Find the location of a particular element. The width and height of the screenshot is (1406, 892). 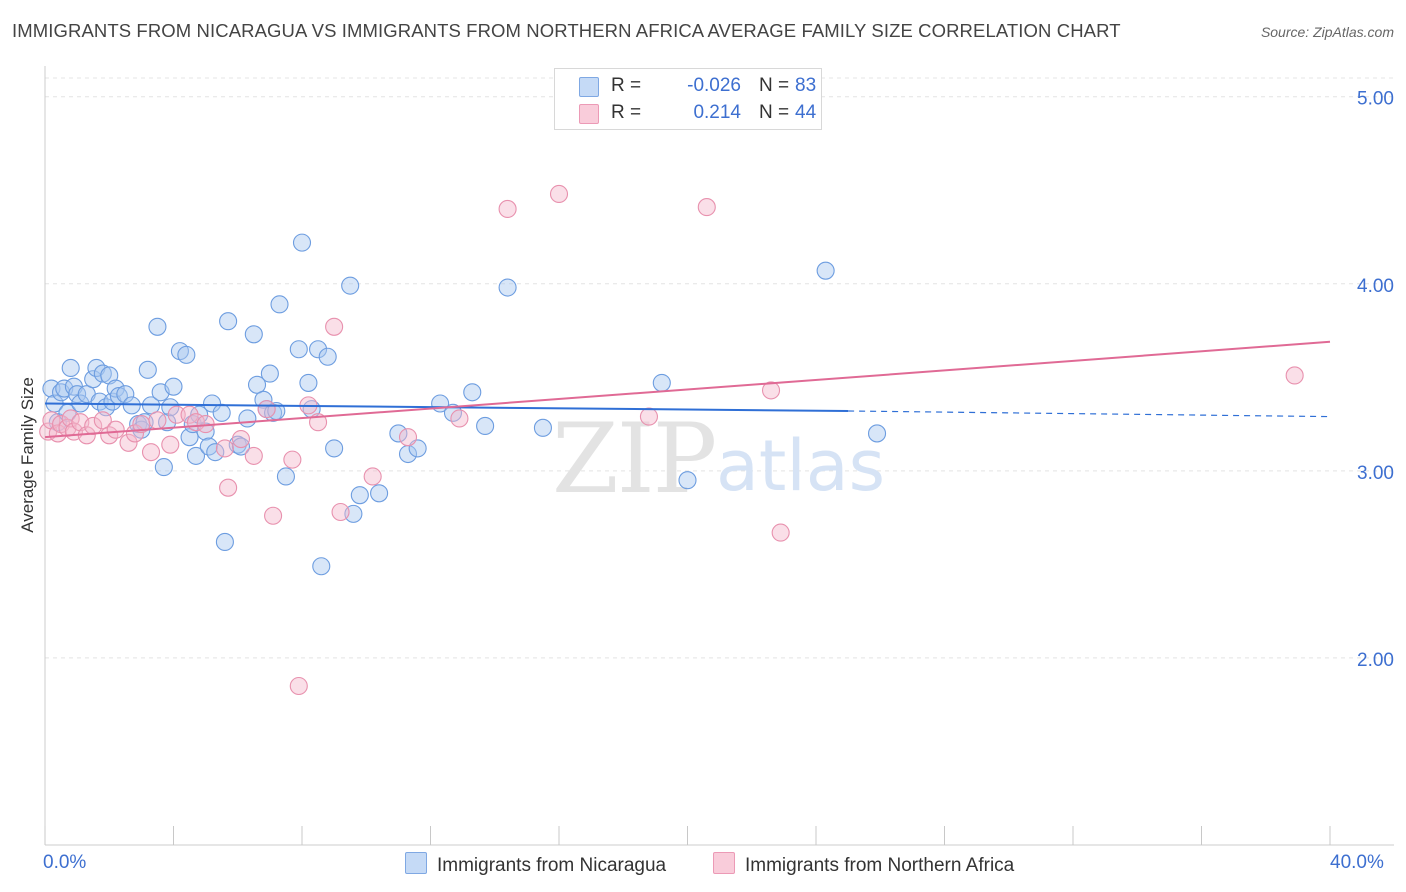

legend-r-value: -0.026 is located at coordinates (714, 85).